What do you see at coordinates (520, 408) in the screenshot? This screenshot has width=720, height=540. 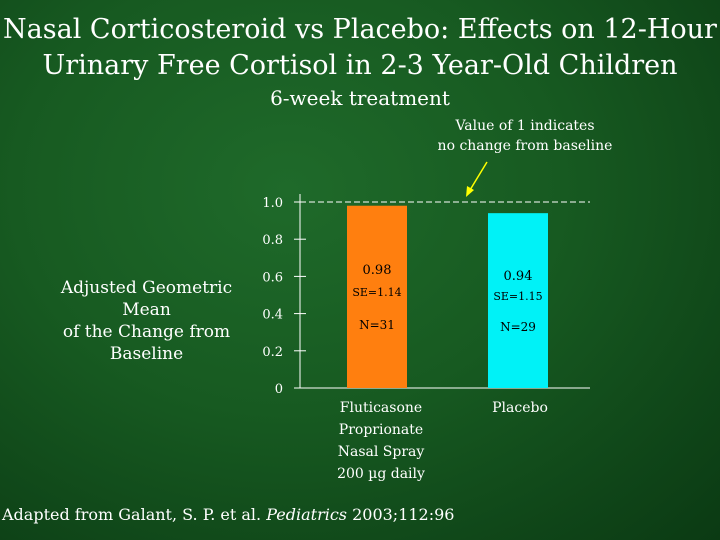 I see `x-category-label-1-0: Placebo` at bounding box center [520, 408].